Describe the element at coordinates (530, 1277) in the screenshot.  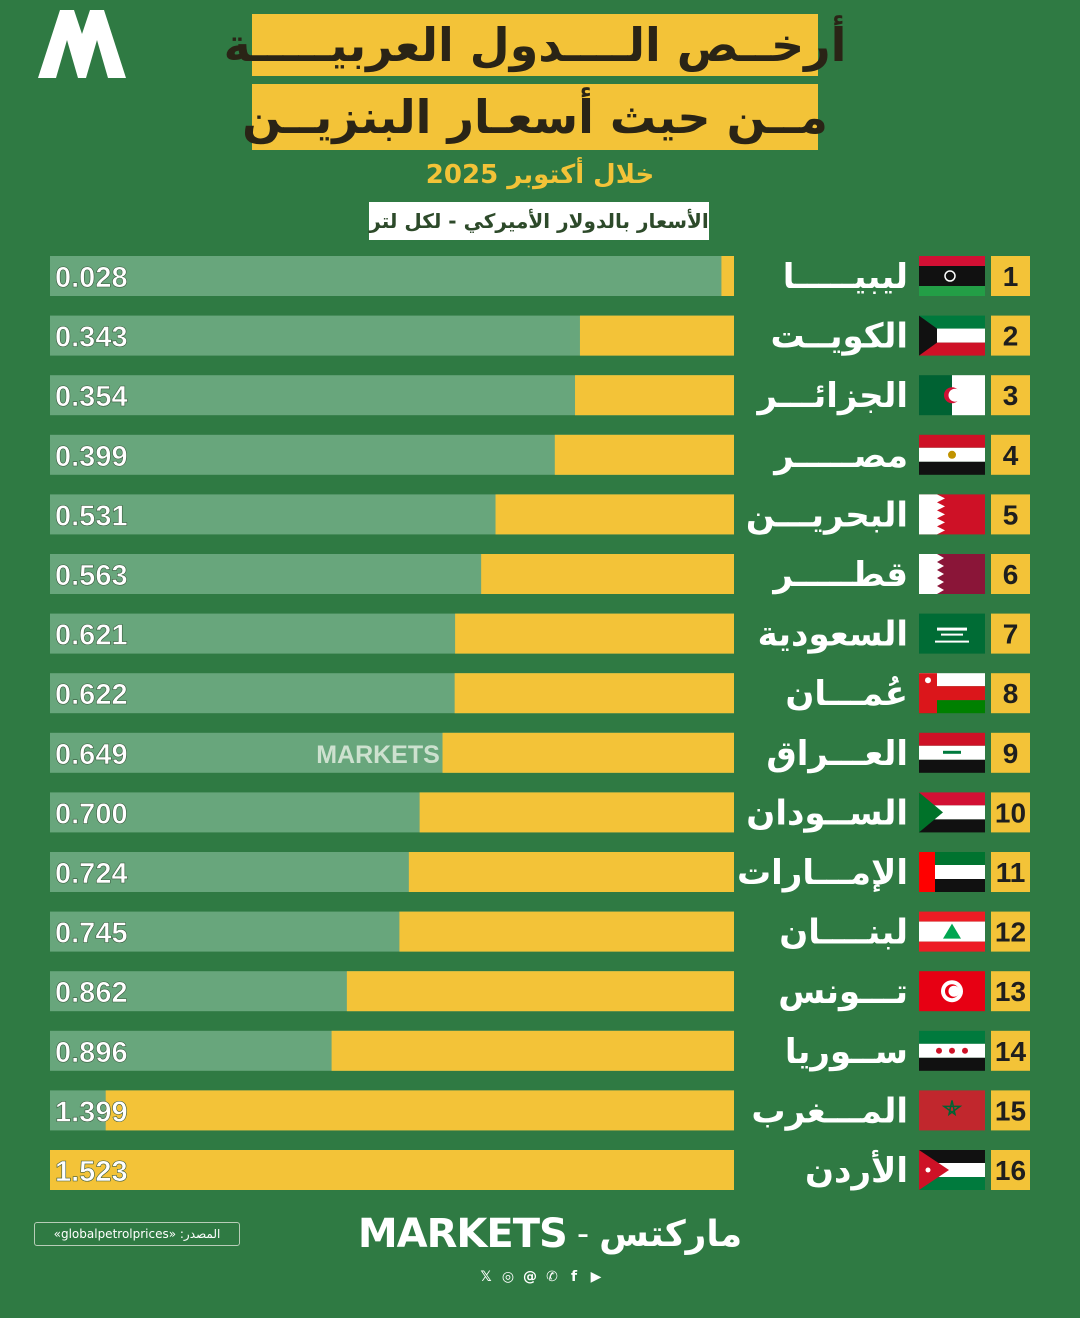
I see `threads-icon: @` at that location.